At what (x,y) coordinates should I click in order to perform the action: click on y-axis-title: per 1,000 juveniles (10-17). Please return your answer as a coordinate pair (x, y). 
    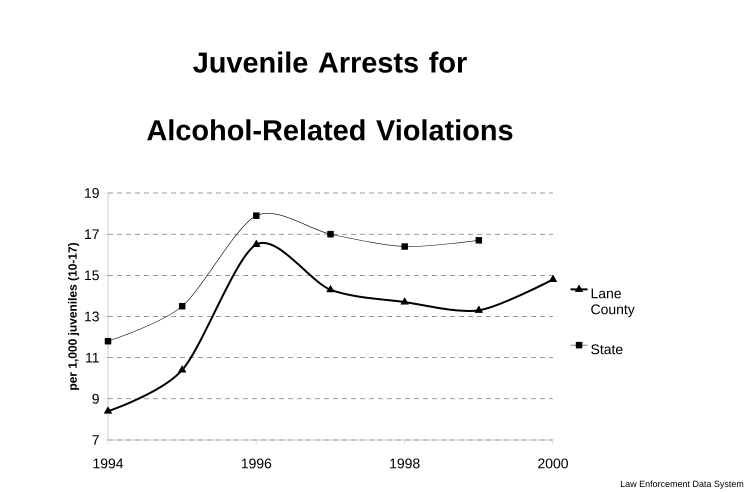
    Looking at the image, I should click on (74, 316).